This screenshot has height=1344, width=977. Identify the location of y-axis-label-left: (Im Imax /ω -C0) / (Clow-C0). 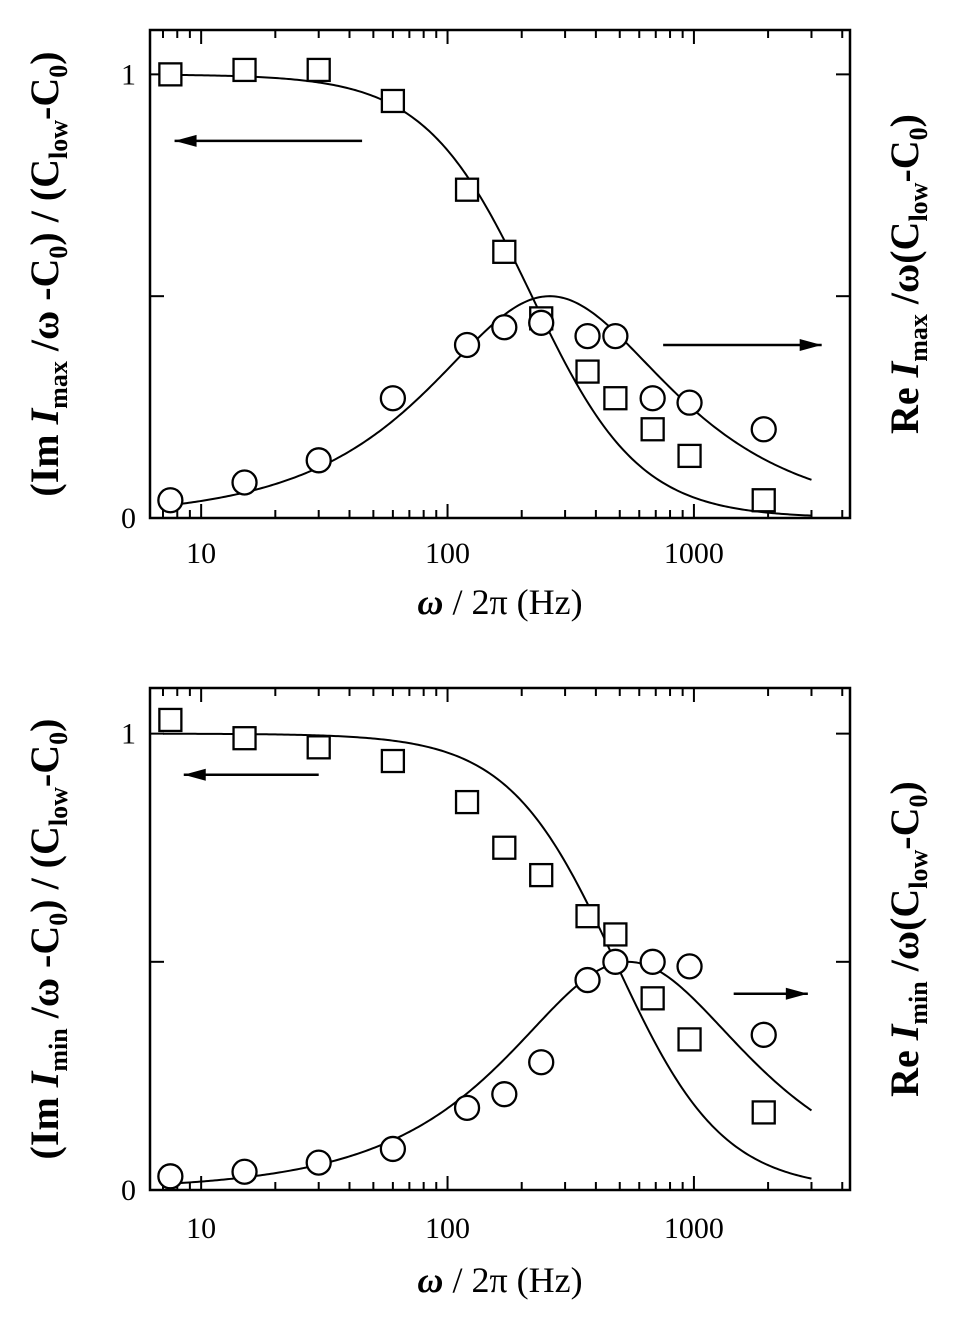
(47, 273).